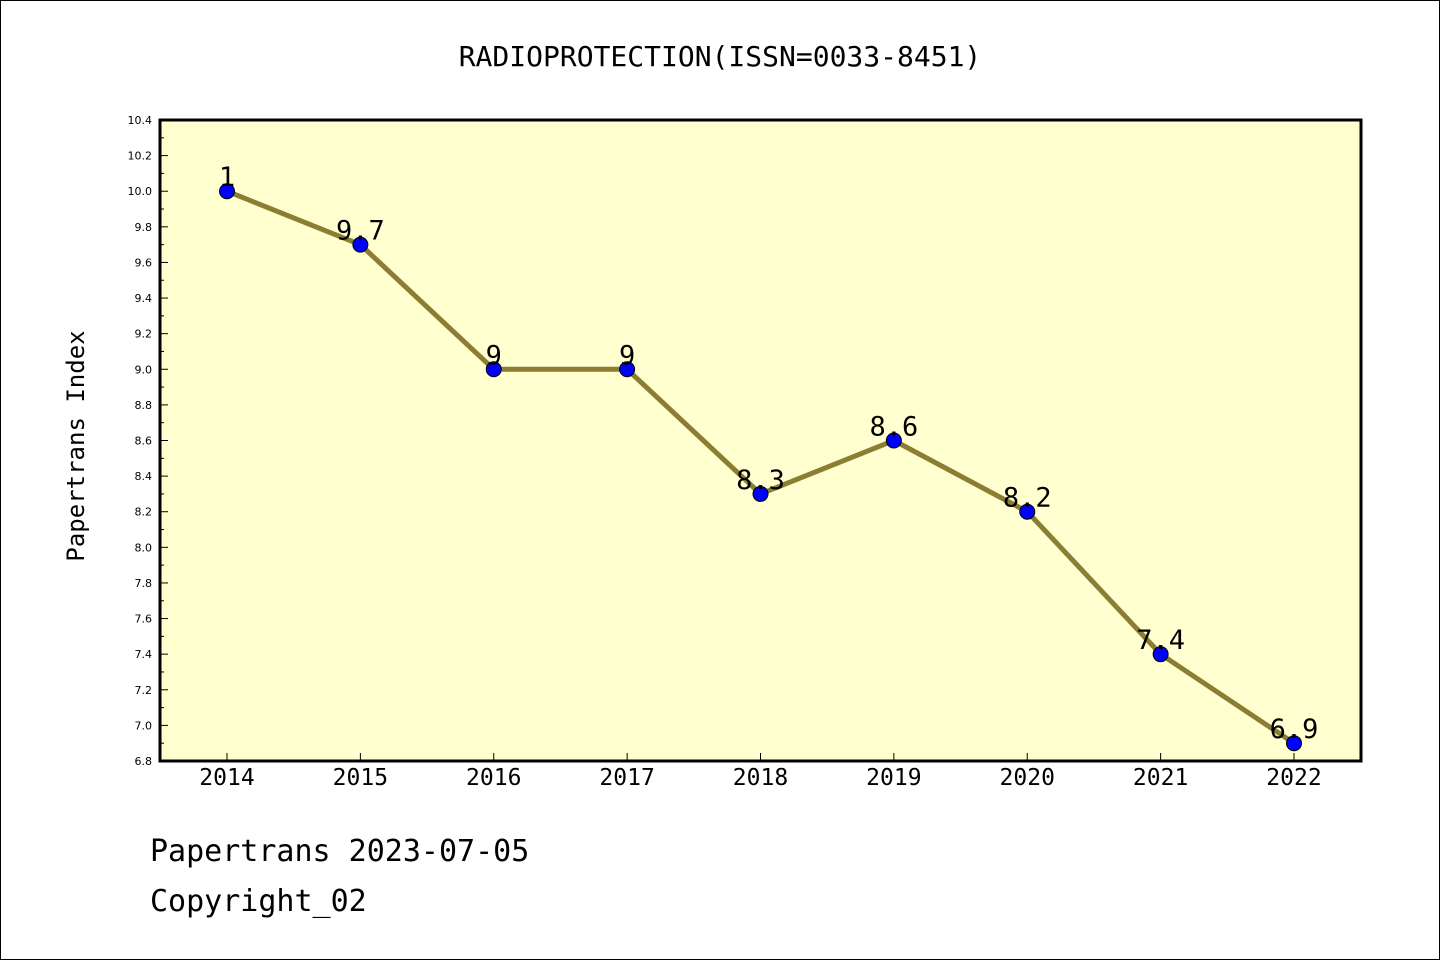 This screenshot has width=1440, height=960. I want to click on y-tick-label: 9.6, so click(144, 262).